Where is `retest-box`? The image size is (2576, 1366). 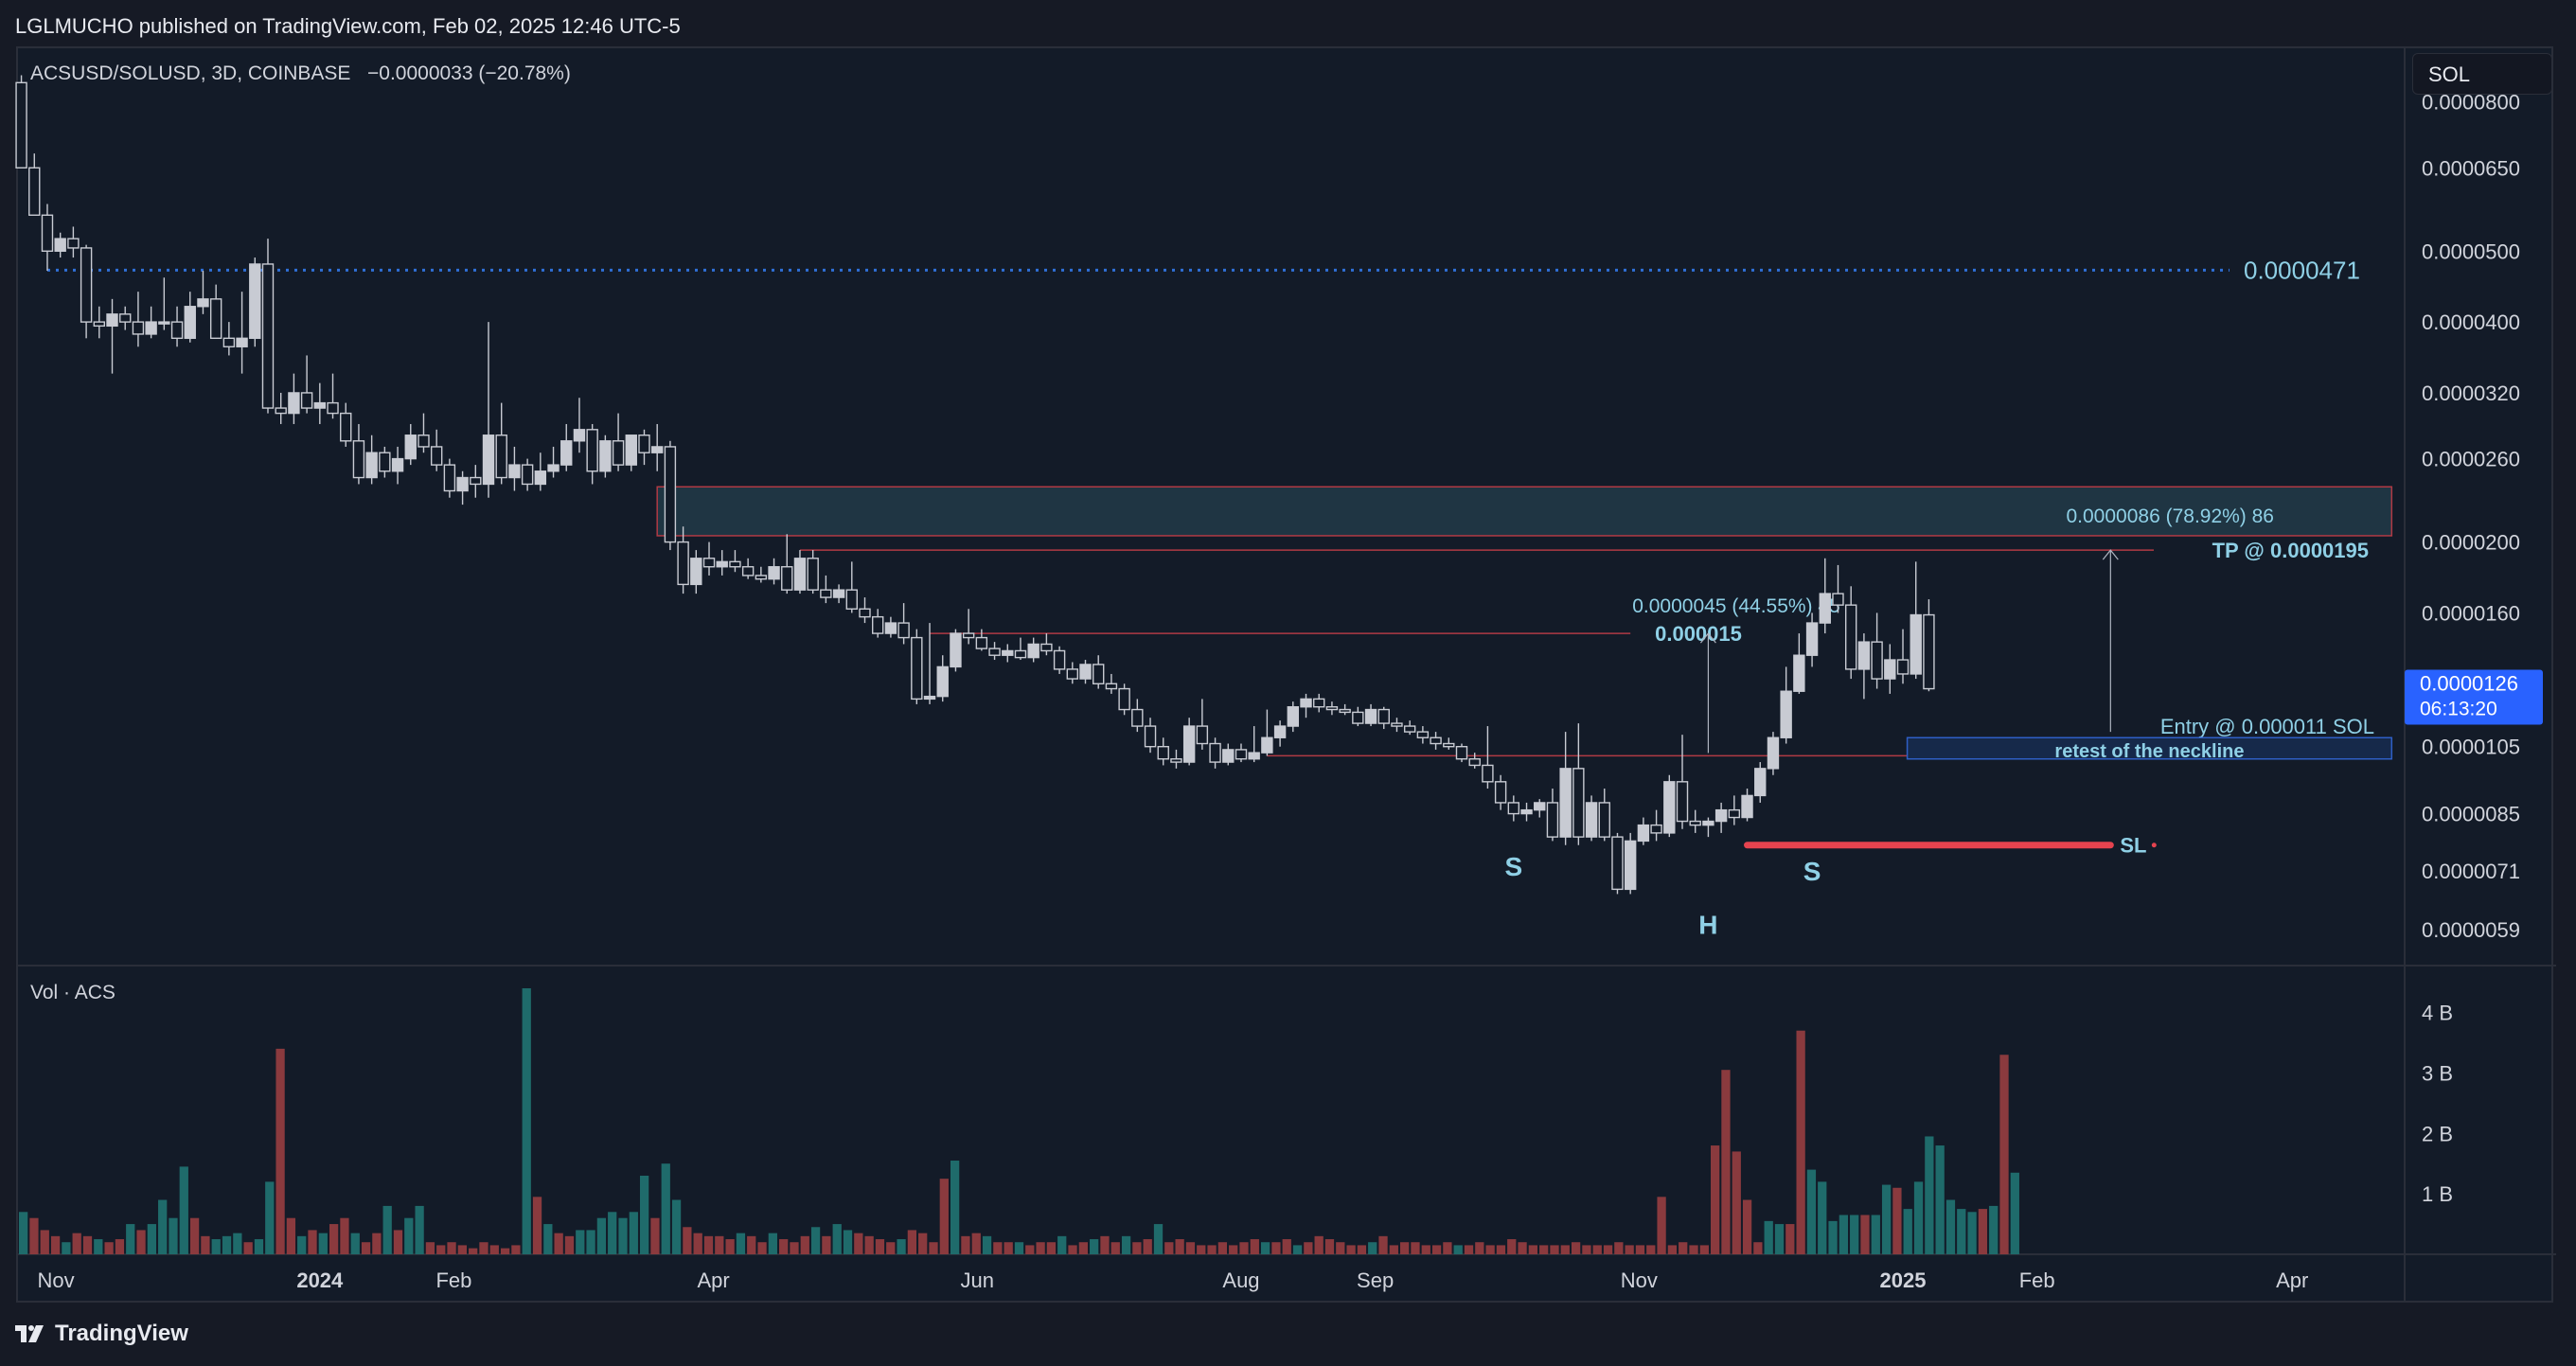 retest-box is located at coordinates (2150, 748).